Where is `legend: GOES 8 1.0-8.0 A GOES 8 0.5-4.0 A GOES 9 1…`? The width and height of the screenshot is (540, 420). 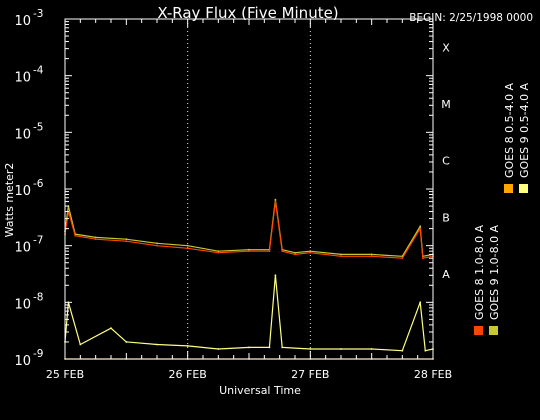 legend: GOES 8 1.0-8.0 A GOES 8 0.5-4.0 A GOES 9 1… is located at coordinates (502, 208).